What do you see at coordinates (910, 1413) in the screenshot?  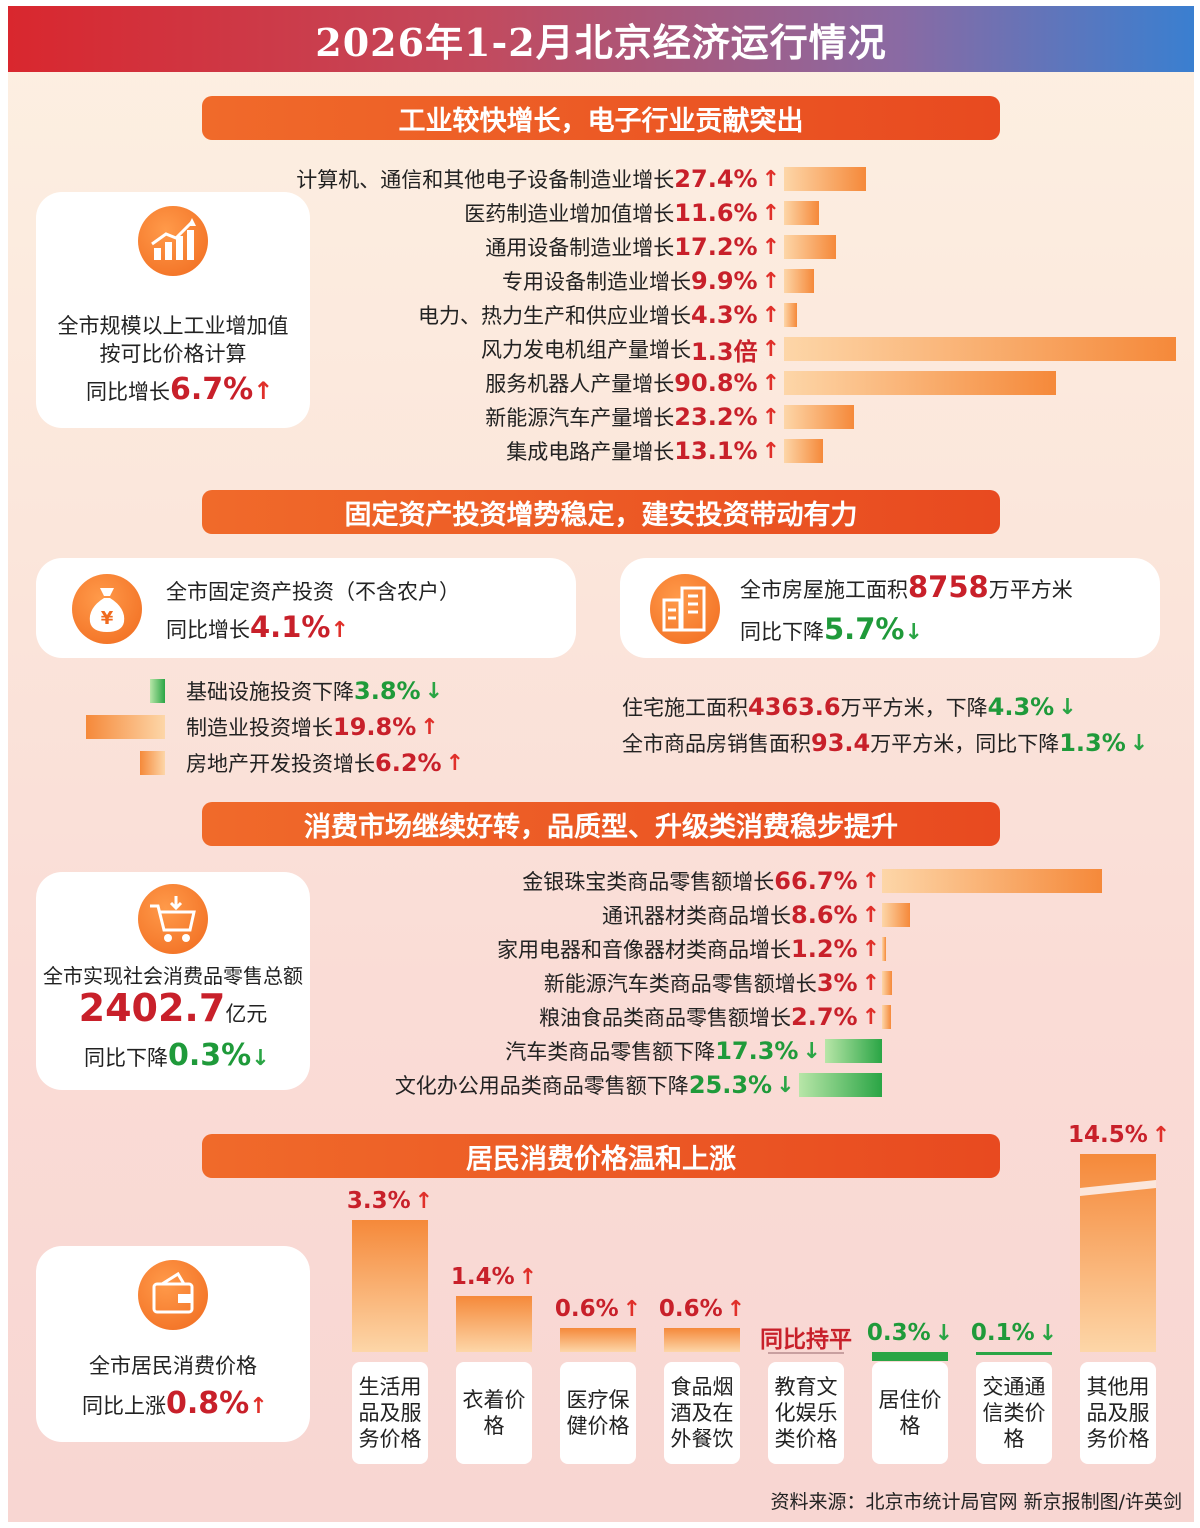 I see `cpi-item-label: 居住价格` at bounding box center [910, 1413].